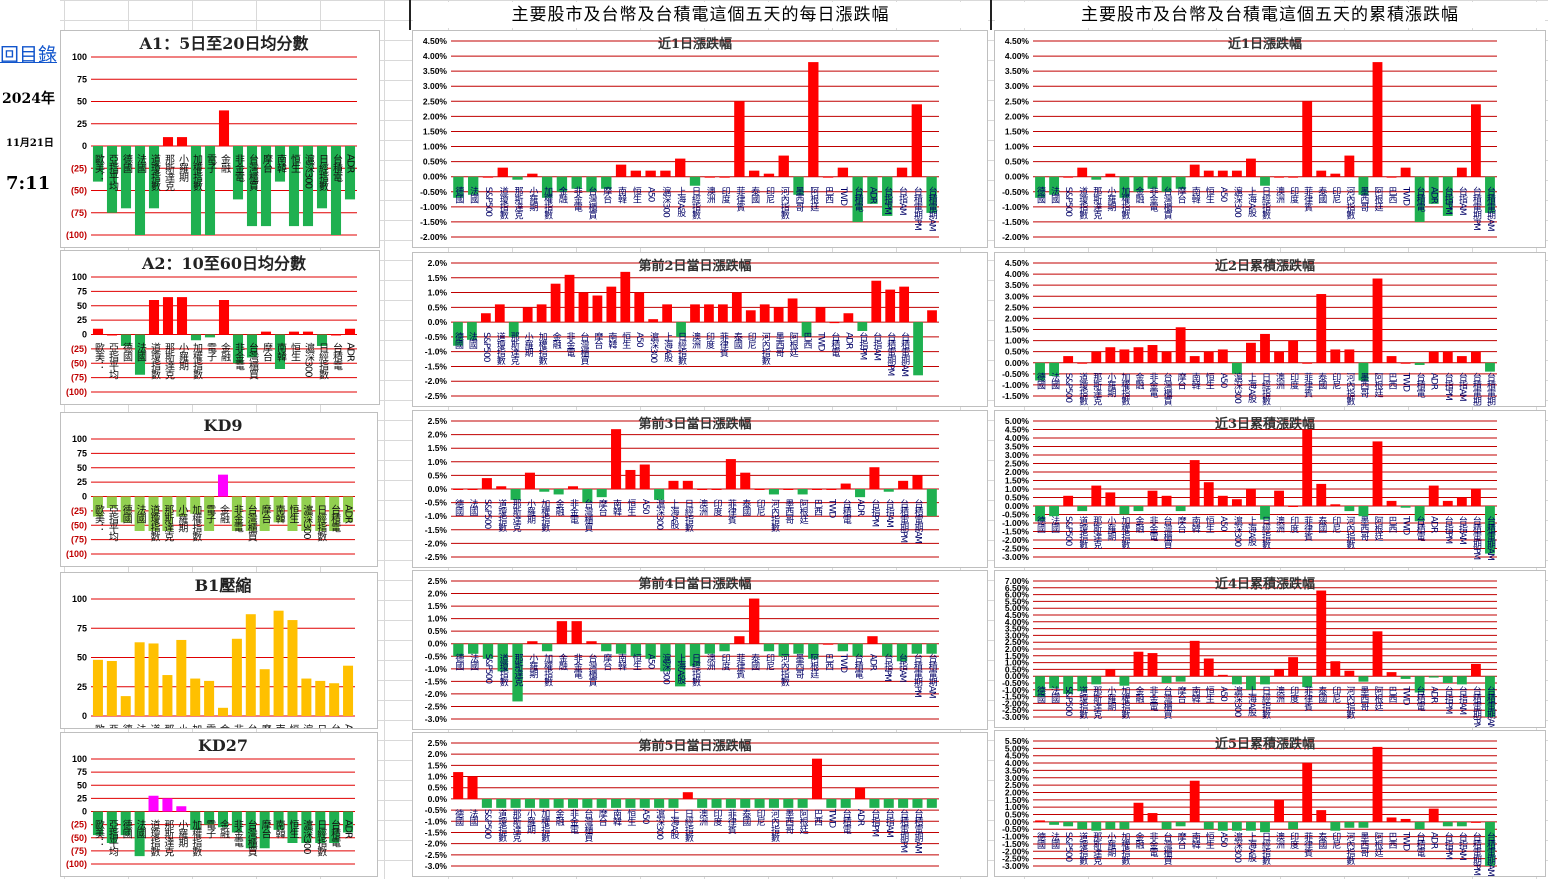  What do you see at coordinates (784, 670) in the screenshot?
I see `category-label: 河內指數` at bounding box center [784, 670].